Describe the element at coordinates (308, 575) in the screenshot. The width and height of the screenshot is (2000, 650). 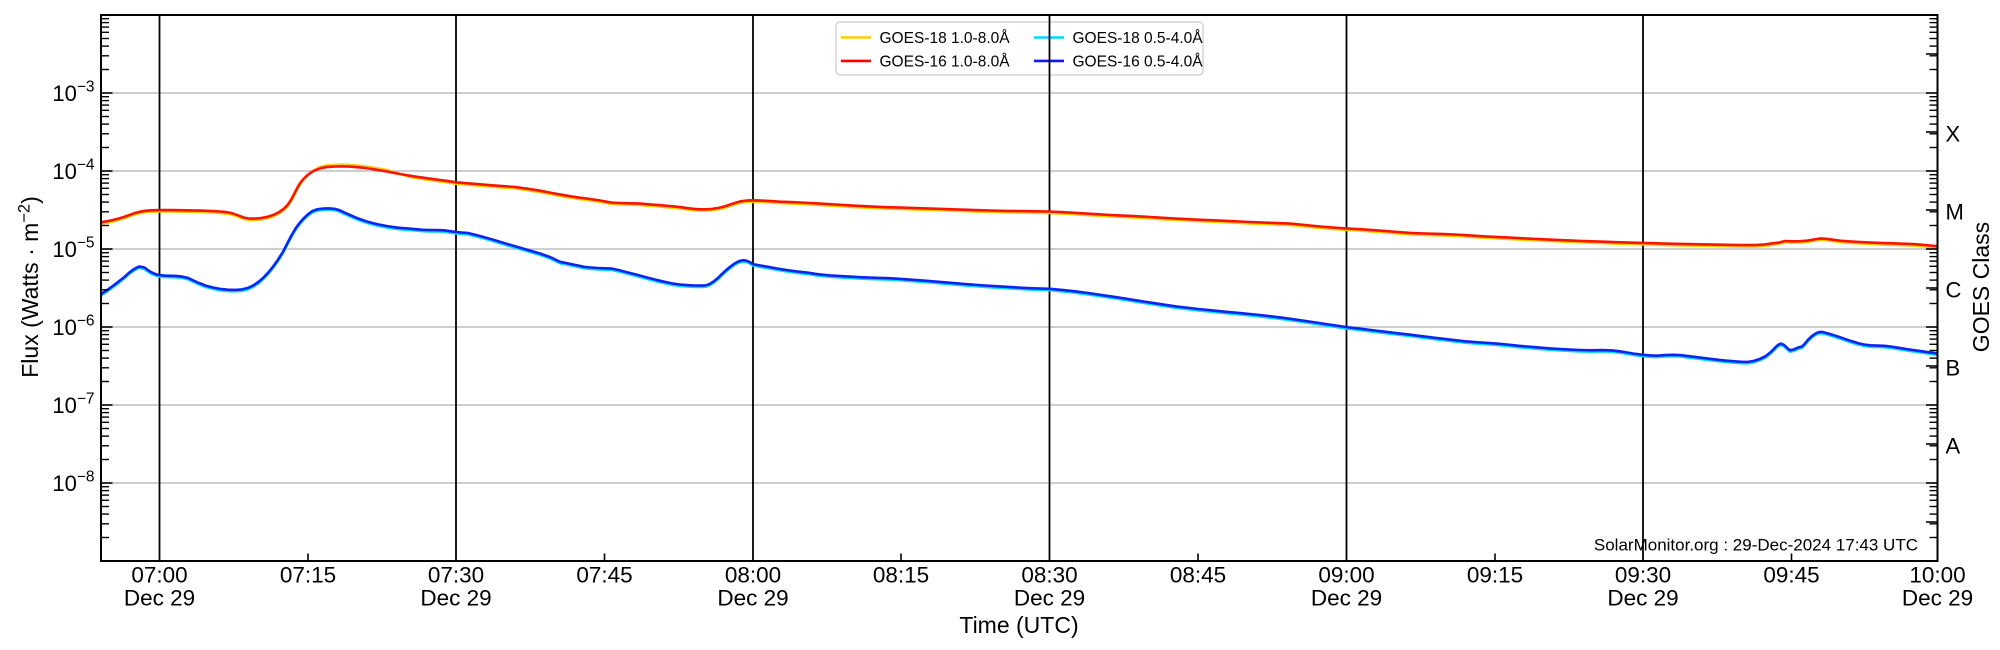
I see `svg-text: 07:15` at that location.